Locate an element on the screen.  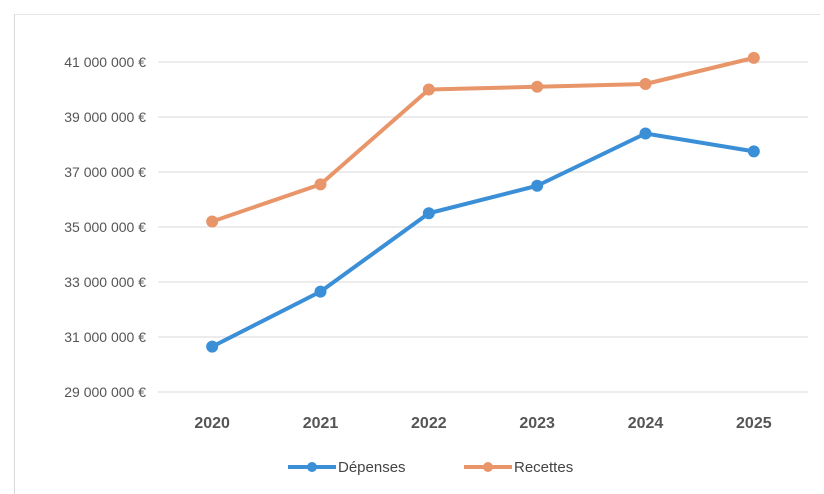
x-tick-label: 2021 is located at coordinates (321, 423).